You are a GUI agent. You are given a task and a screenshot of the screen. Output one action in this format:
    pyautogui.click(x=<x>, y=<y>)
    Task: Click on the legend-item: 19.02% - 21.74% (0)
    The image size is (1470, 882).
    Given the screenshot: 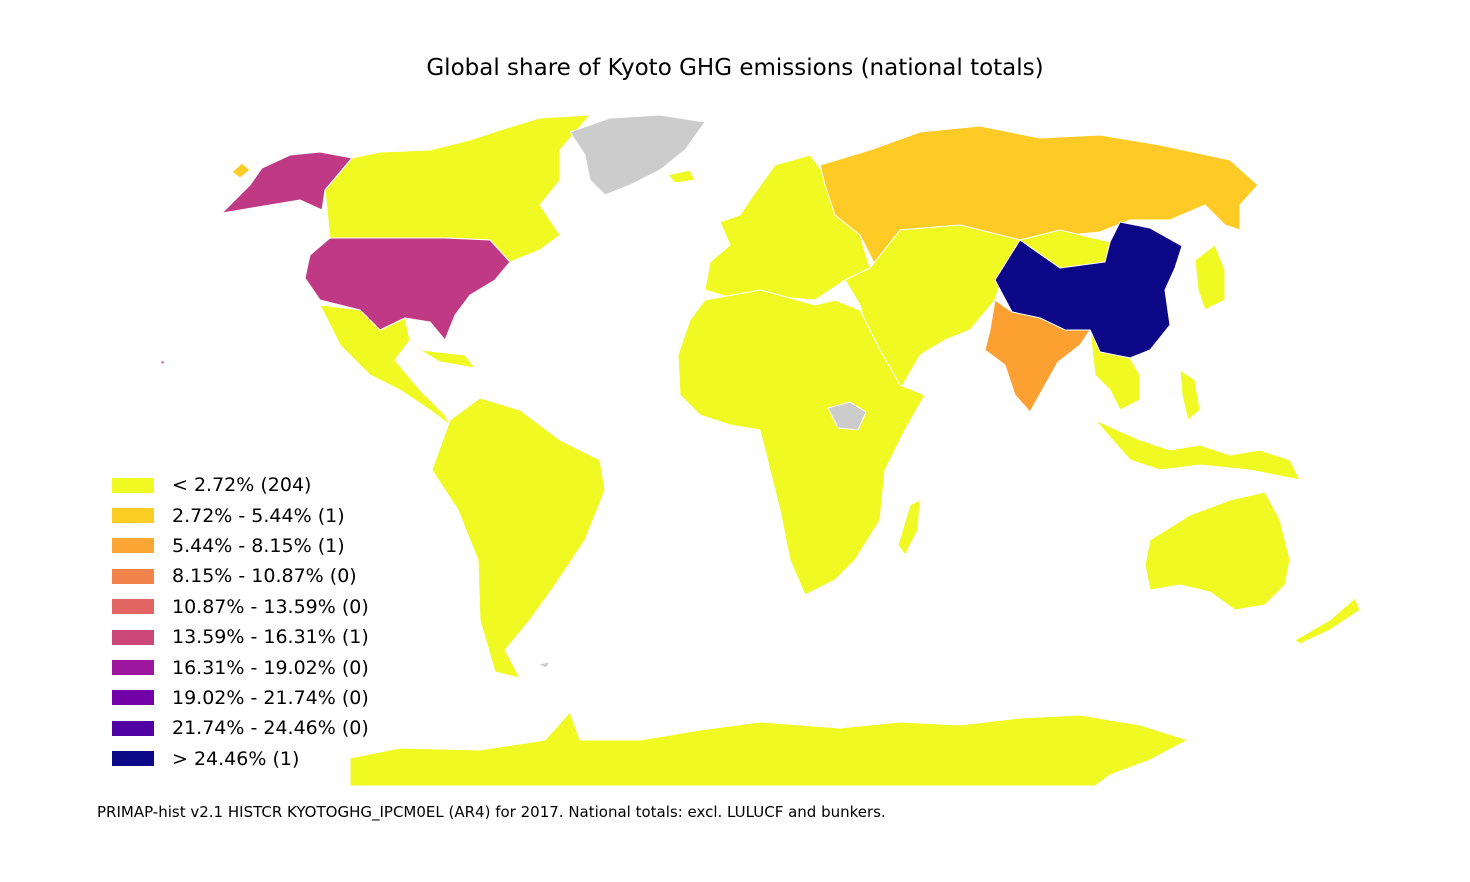 What is the action you would take?
    pyautogui.click(x=240, y=698)
    